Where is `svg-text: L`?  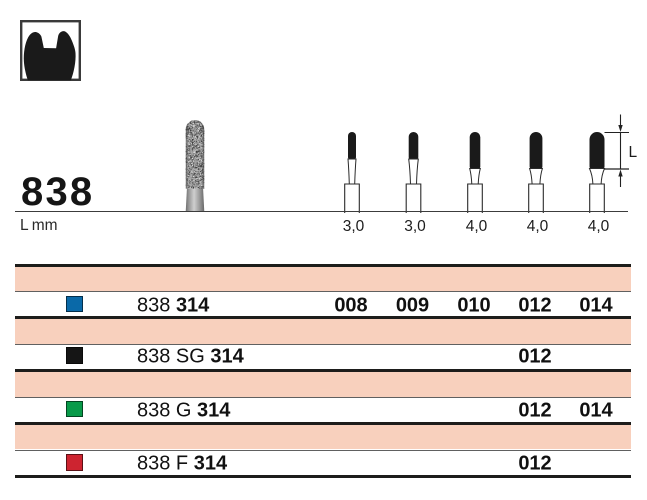
svg-text: L is located at coordinates (633, 152).